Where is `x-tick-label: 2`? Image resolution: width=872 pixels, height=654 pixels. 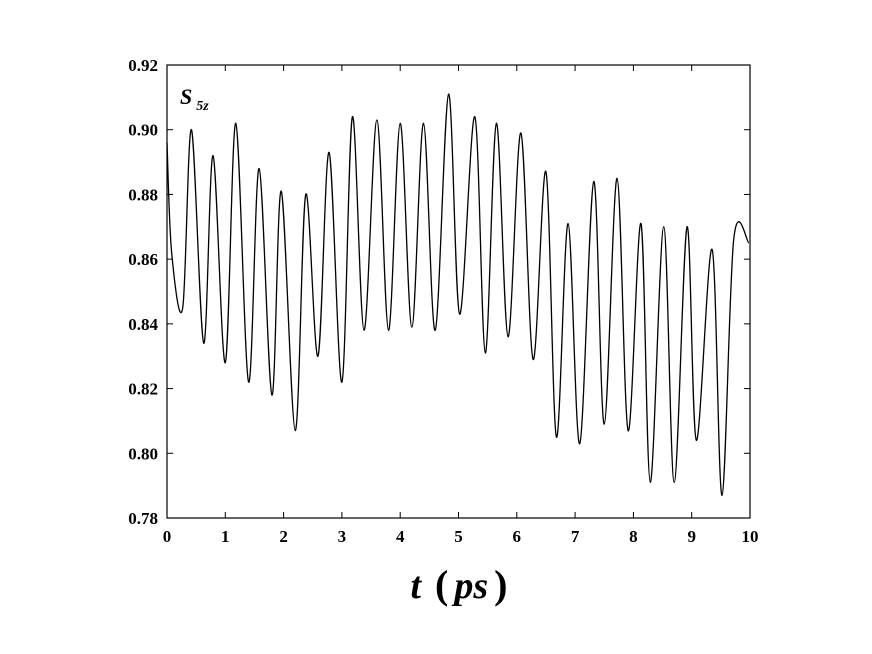
x-tick-label: 2 is located at coordinates (283, 536).